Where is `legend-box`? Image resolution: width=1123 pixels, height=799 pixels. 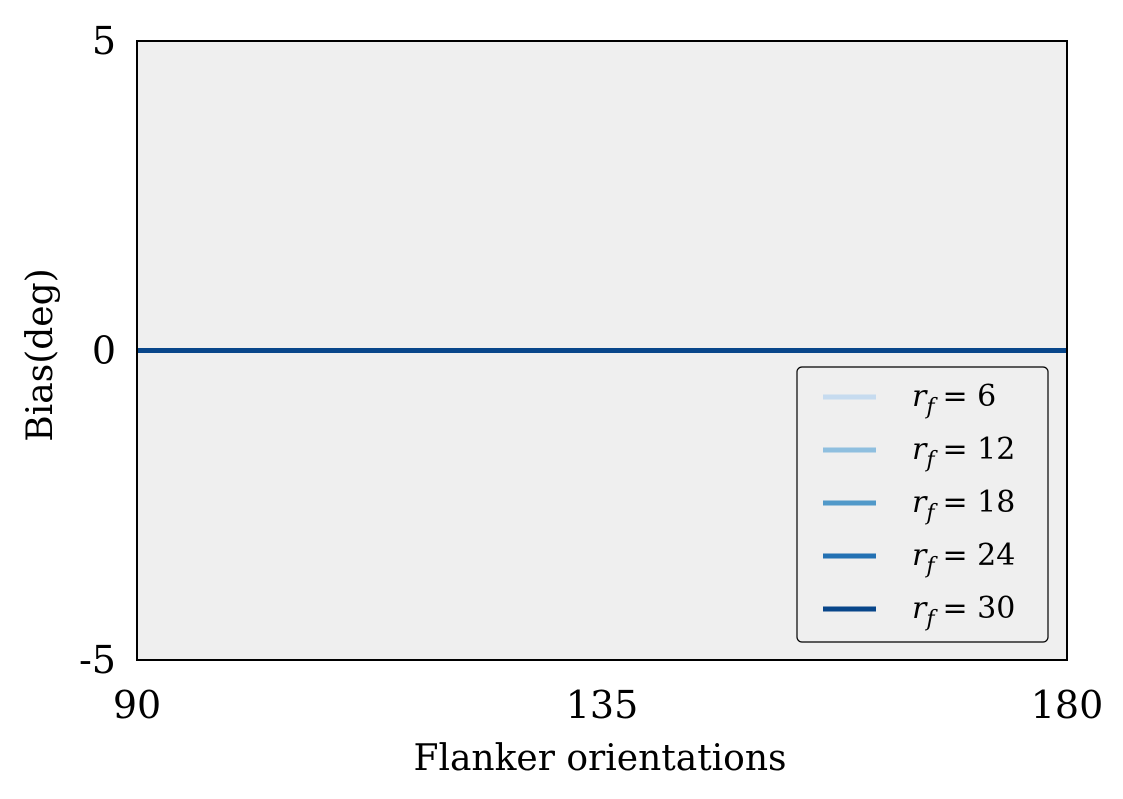
legend-box is located at coordinates (922, 504).